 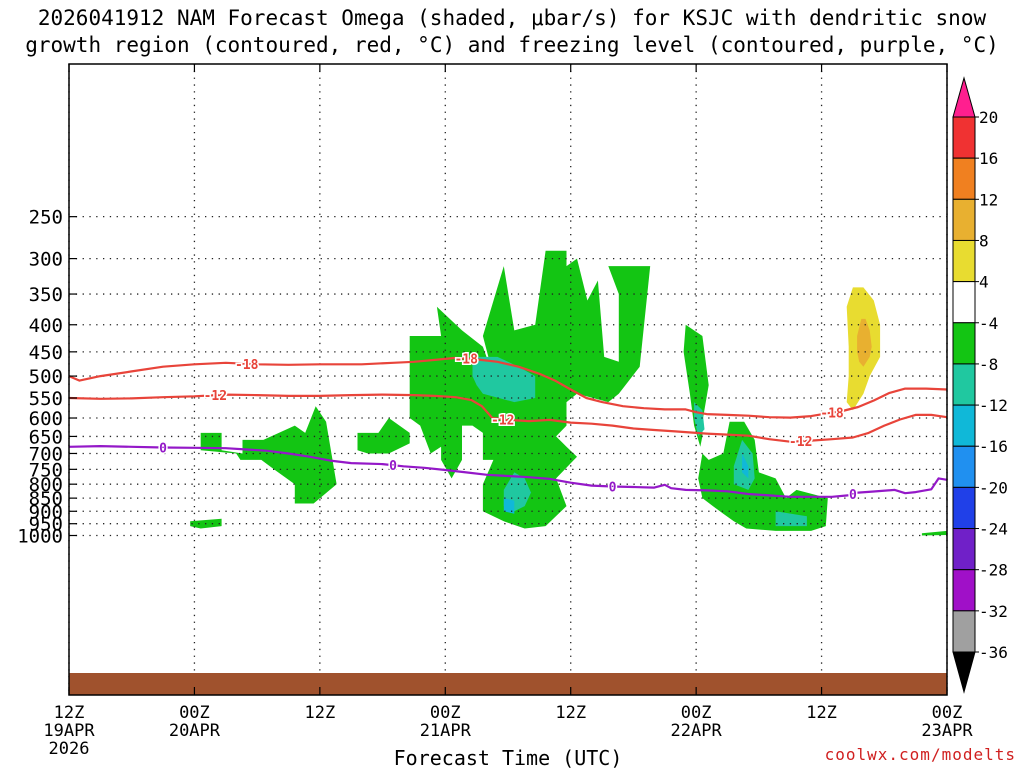 What do you see at coordinates (988, 117) in the screenshot?
I see `colorbar-label-20: 20` at bounding box center [988, 117].